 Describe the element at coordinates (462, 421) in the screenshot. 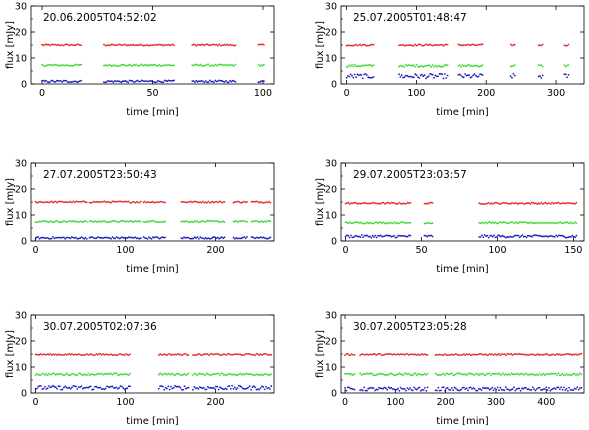

I see `x-axis-label: time [min]` at that location.